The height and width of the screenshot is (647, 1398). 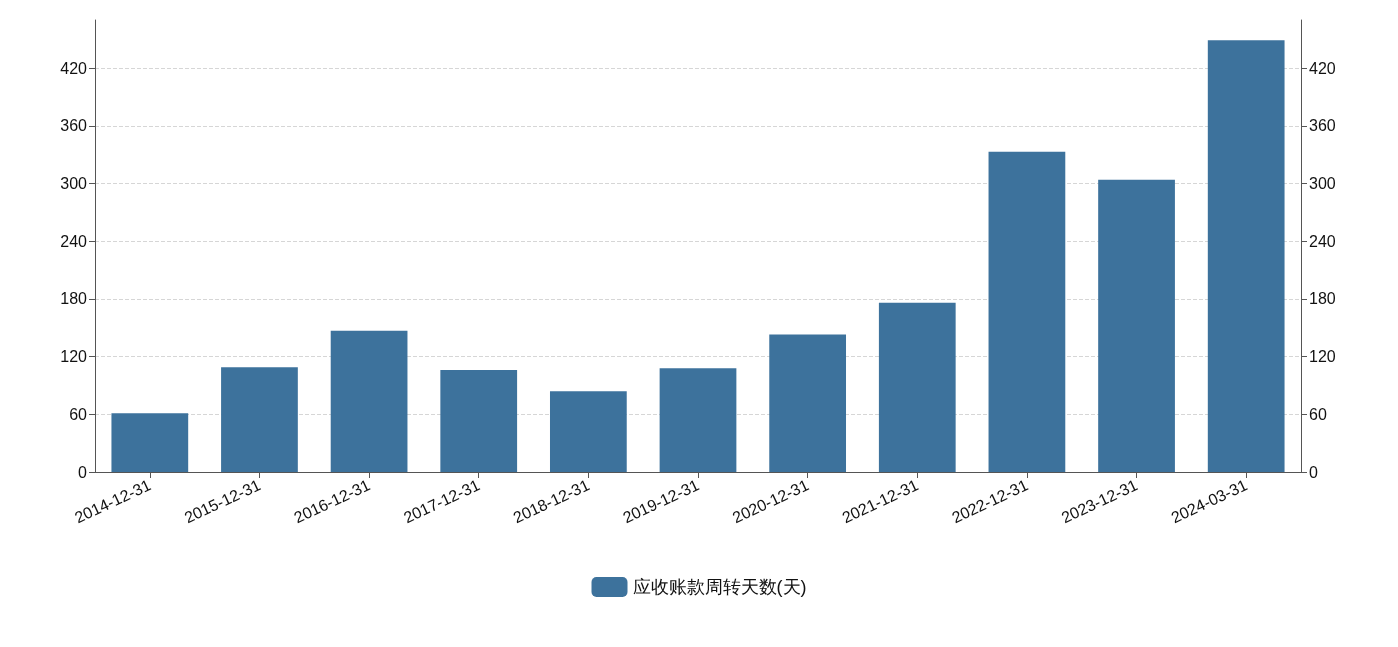 What do you see at coordinates (1322, 68) in the screenshot?
I see `y2-tick-label: 420` at bounding box center [1322, 68].